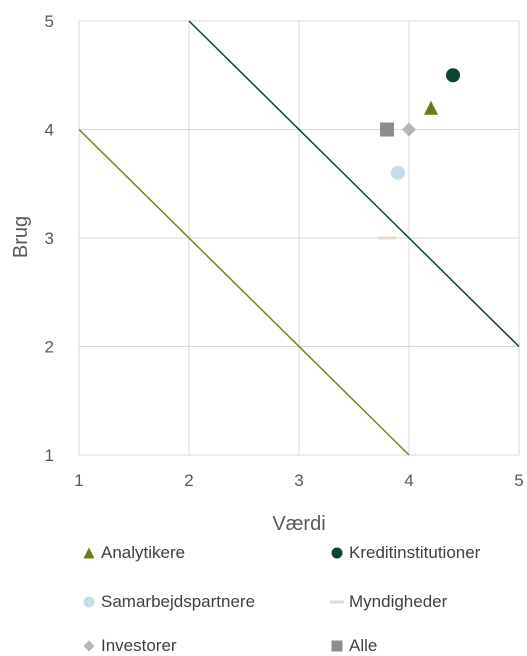 The image size is (527, 656). Describe the element at coordinates (49, 238) in the screenshot. I see `y-tick-label: 3` at that location.